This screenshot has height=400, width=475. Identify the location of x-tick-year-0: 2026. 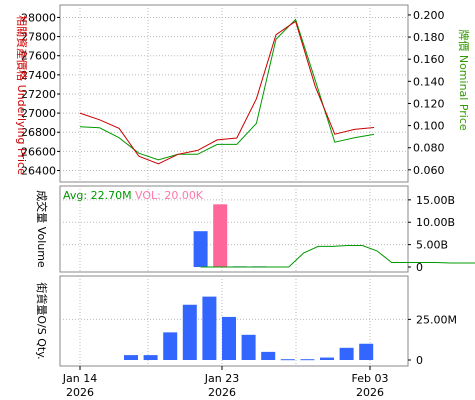
(80, 392).